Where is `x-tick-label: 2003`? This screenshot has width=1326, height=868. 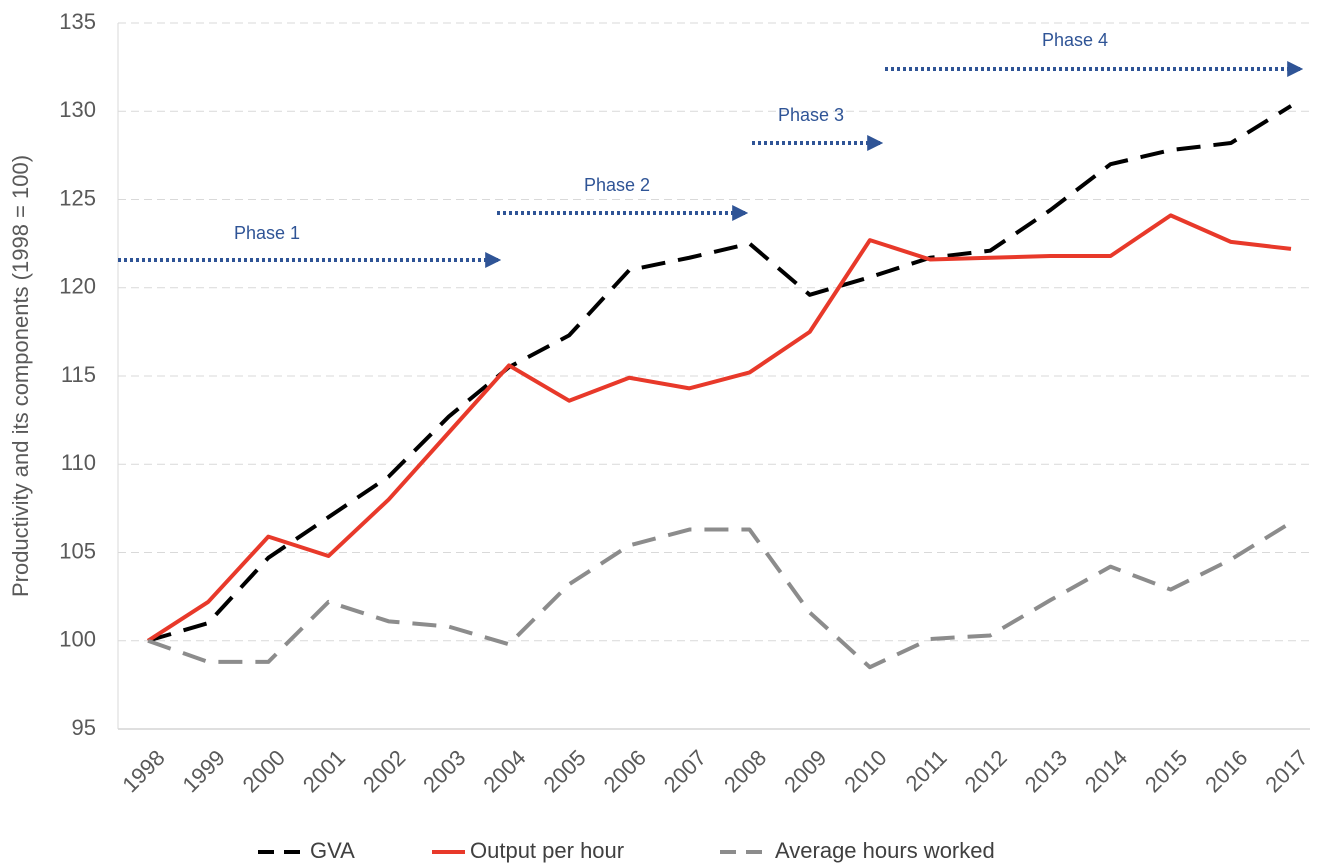 x-tick-label: 2003 is located at coordinates (444, 771).